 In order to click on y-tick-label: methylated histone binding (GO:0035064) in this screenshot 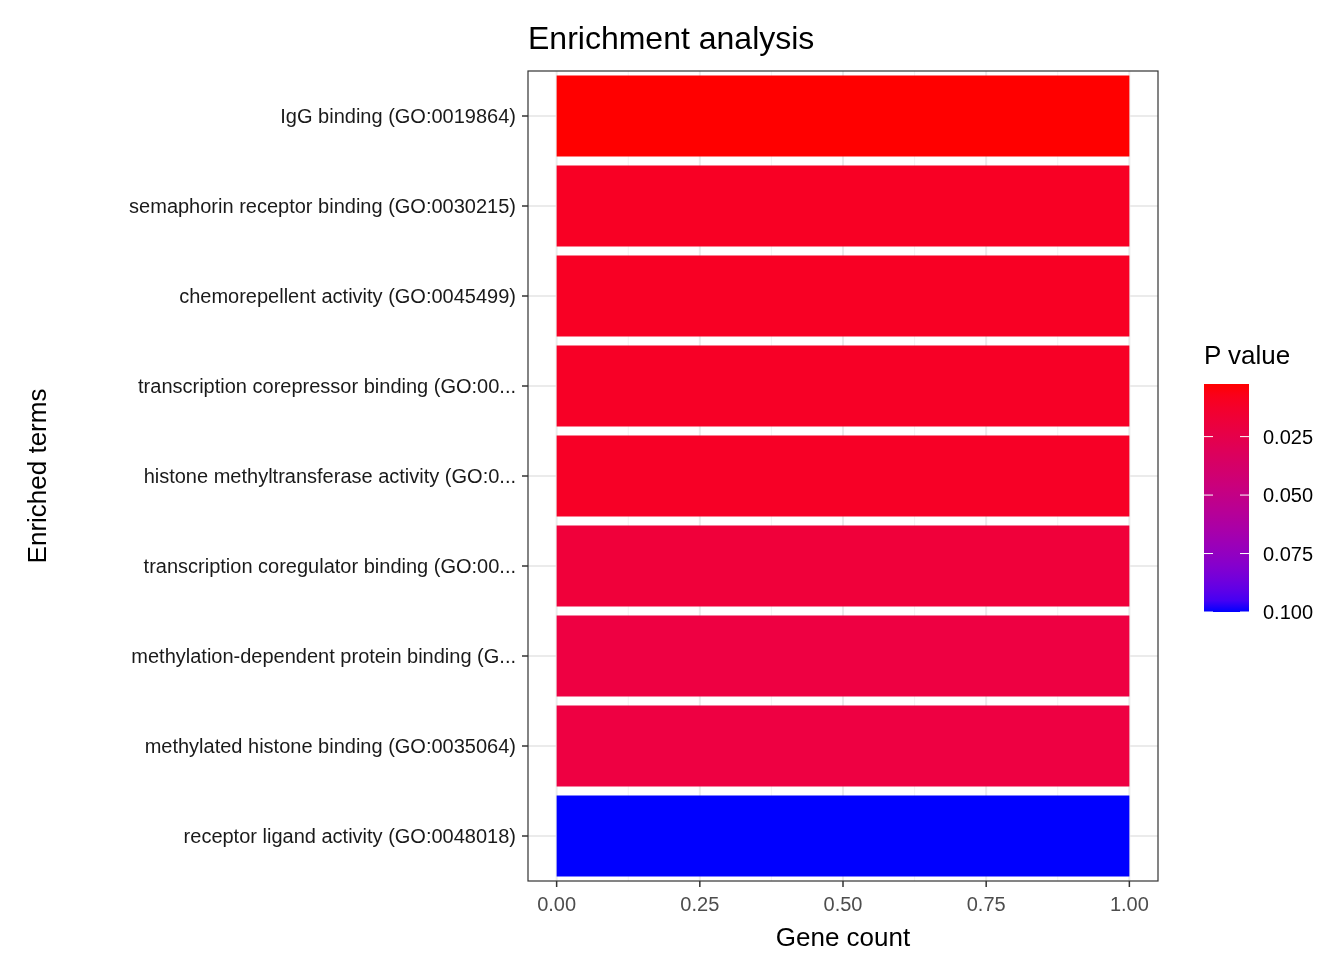, I will do `click(330, 746)`.